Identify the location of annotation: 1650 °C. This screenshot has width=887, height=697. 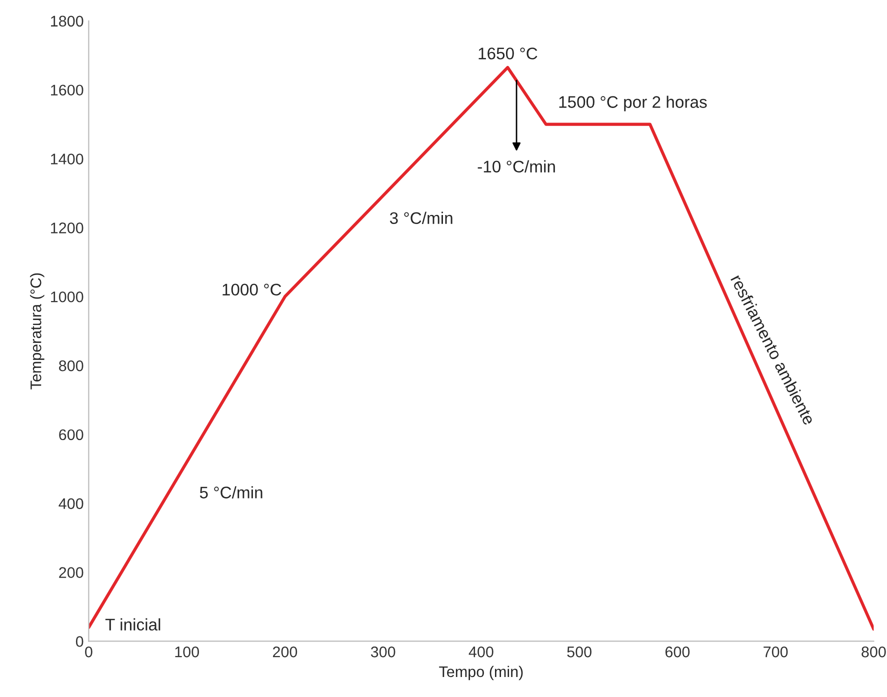
(508, 54).